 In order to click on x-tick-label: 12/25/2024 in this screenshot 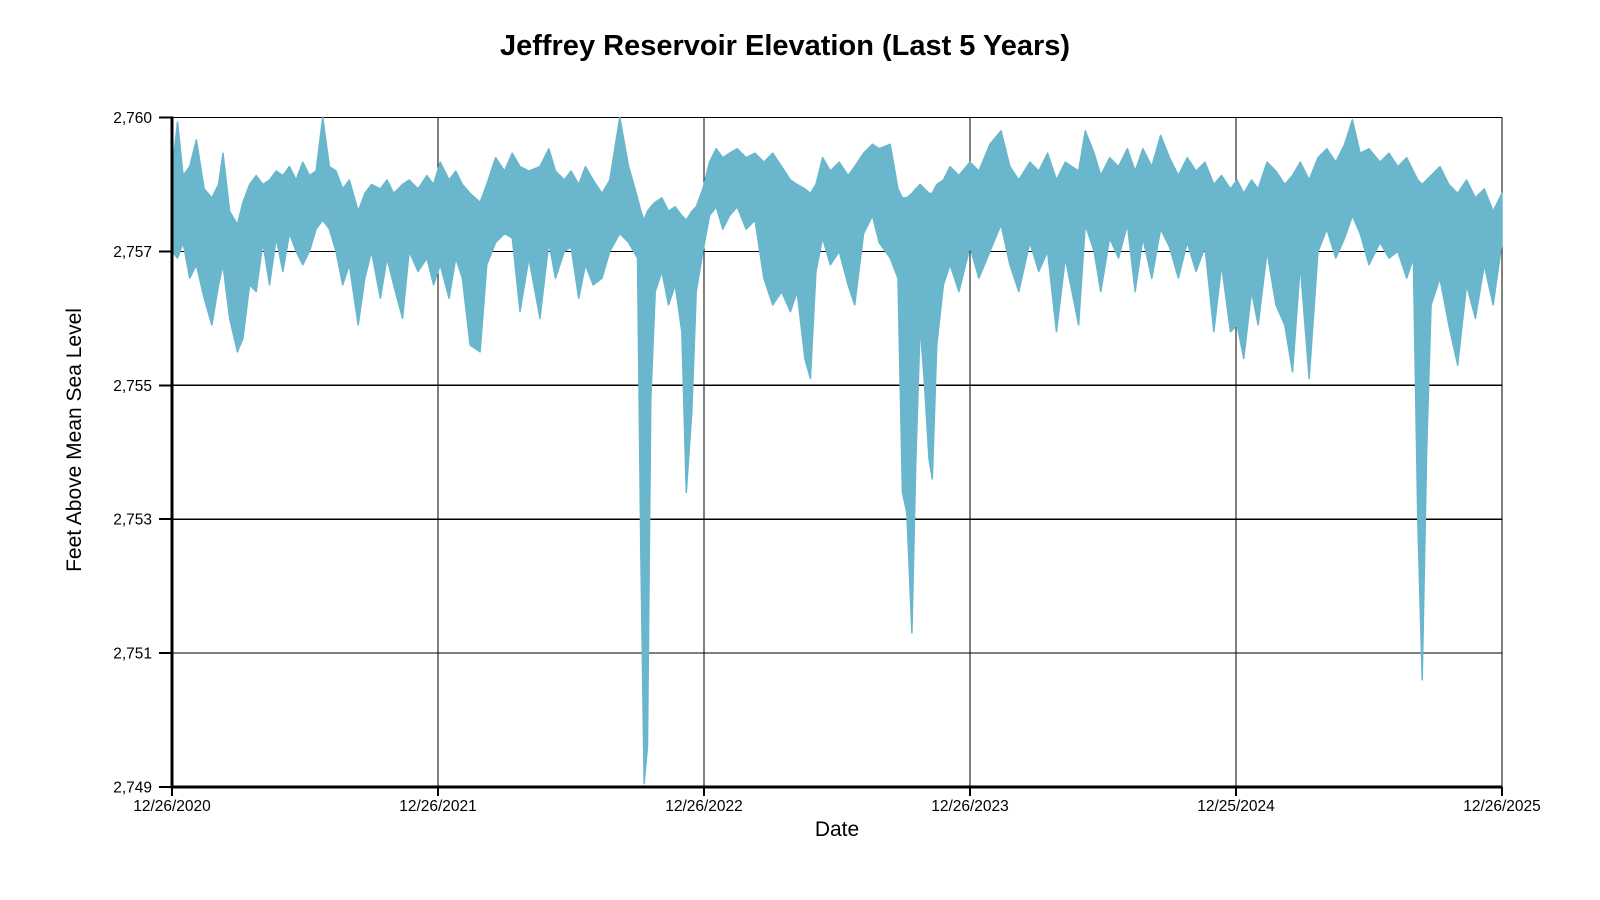, I will do `click(1236, 806)`.